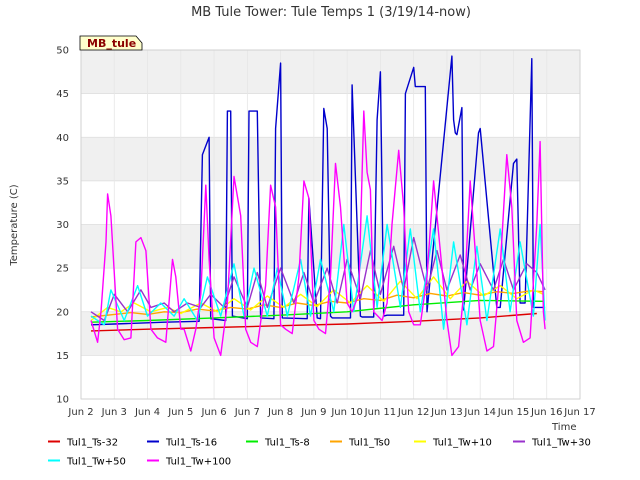  What do you see at coordinates (462, 443) in the screenshot?
I see `legend-label: Tul1_Tw+10` at bounding box center [462, 443].